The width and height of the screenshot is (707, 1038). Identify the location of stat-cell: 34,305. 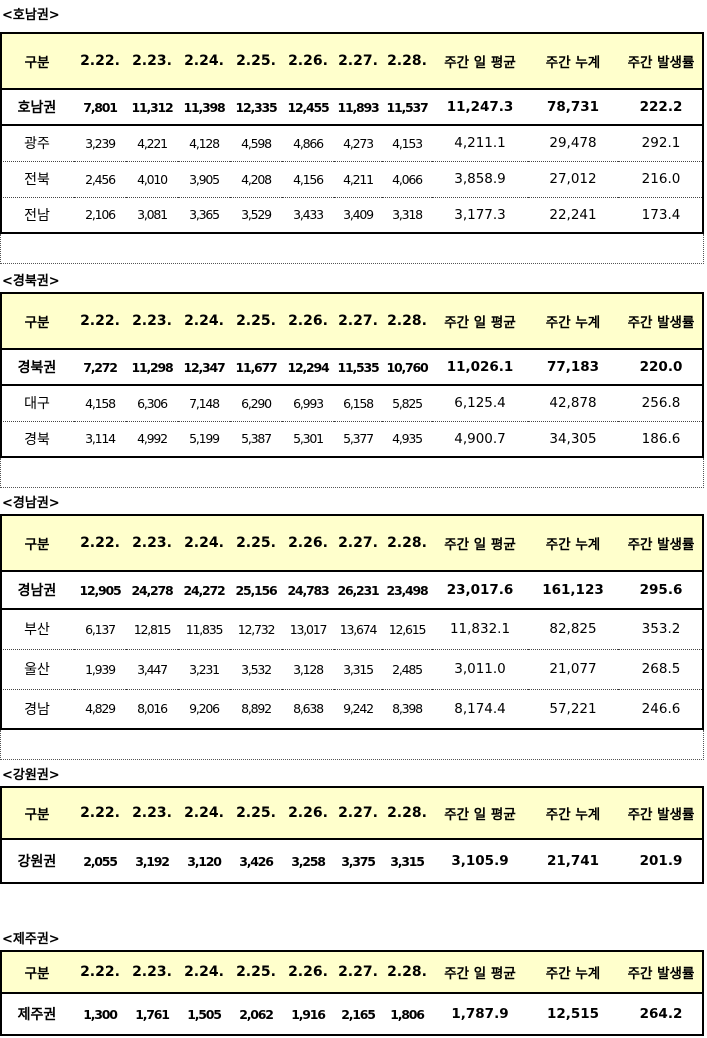
(573, 439).